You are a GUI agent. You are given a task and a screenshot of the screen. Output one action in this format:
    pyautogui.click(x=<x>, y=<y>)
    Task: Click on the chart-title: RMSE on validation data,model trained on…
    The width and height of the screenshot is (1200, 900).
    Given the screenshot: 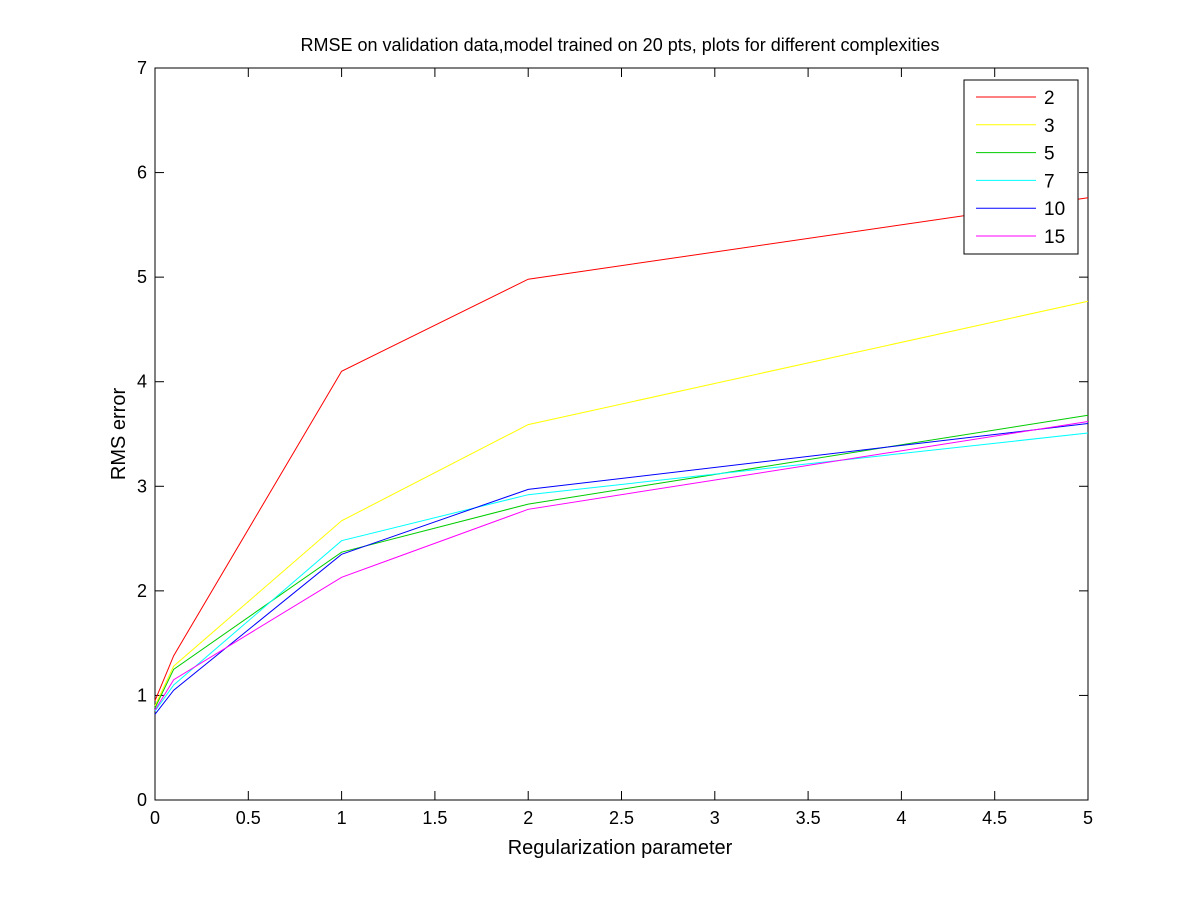 What is the action you would take?
    pyautogui.click(x=619, y=45)
    